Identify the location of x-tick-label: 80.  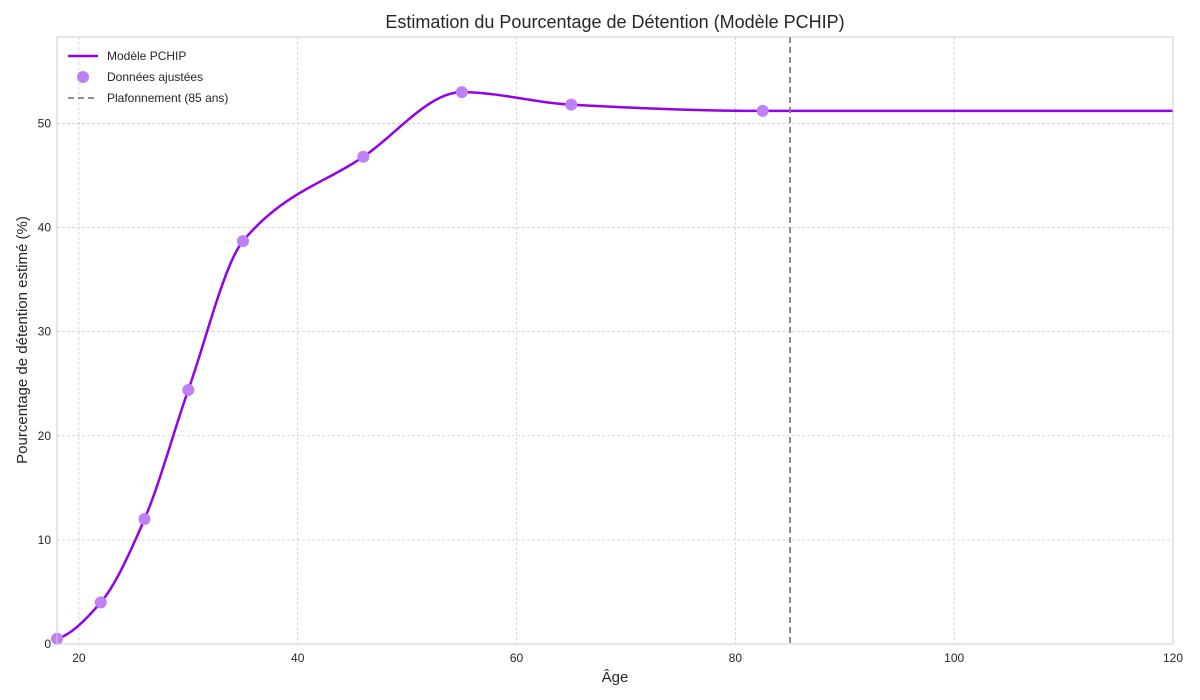
(736, 658).